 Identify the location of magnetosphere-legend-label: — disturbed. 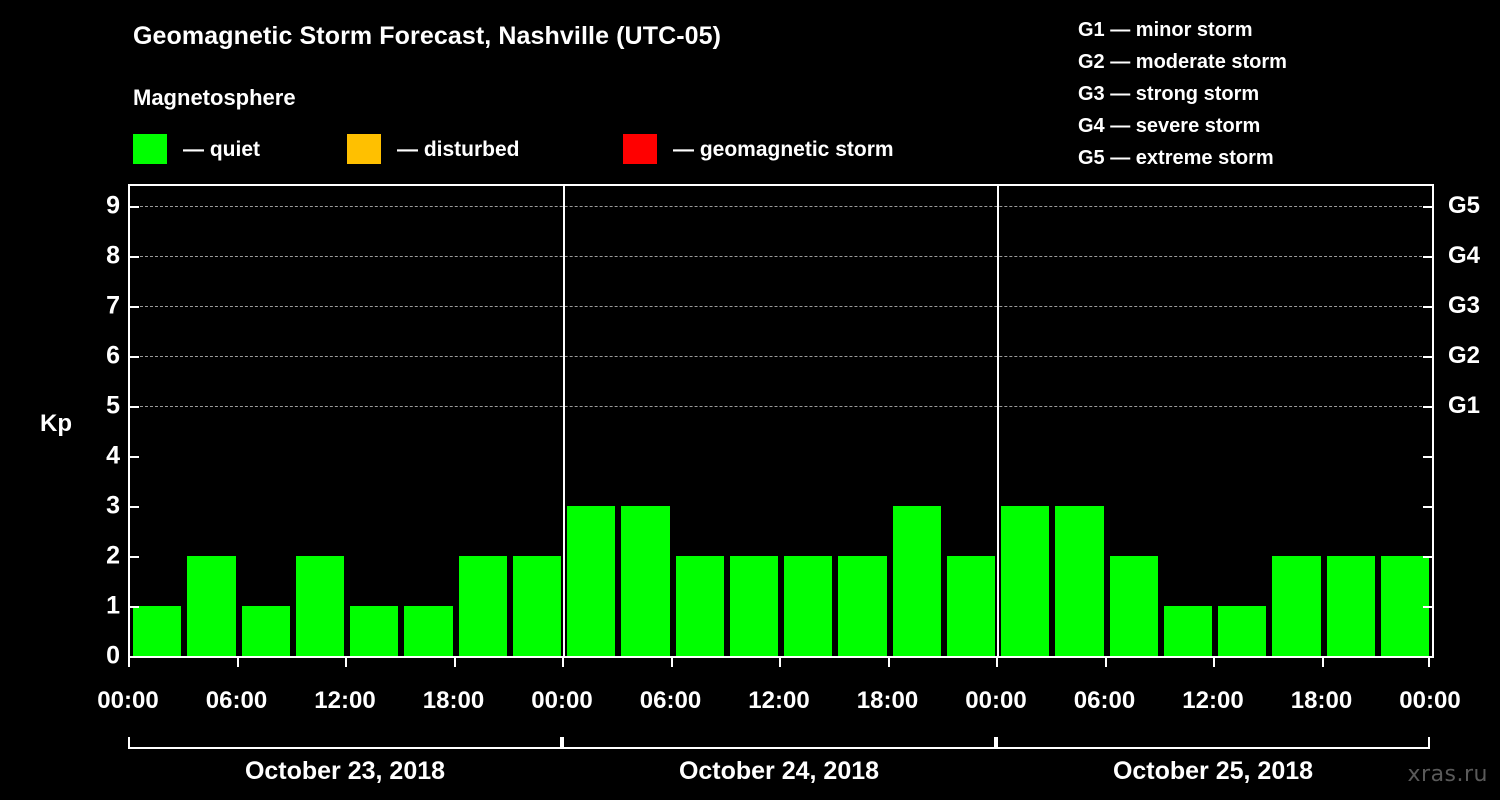
(458, 149).